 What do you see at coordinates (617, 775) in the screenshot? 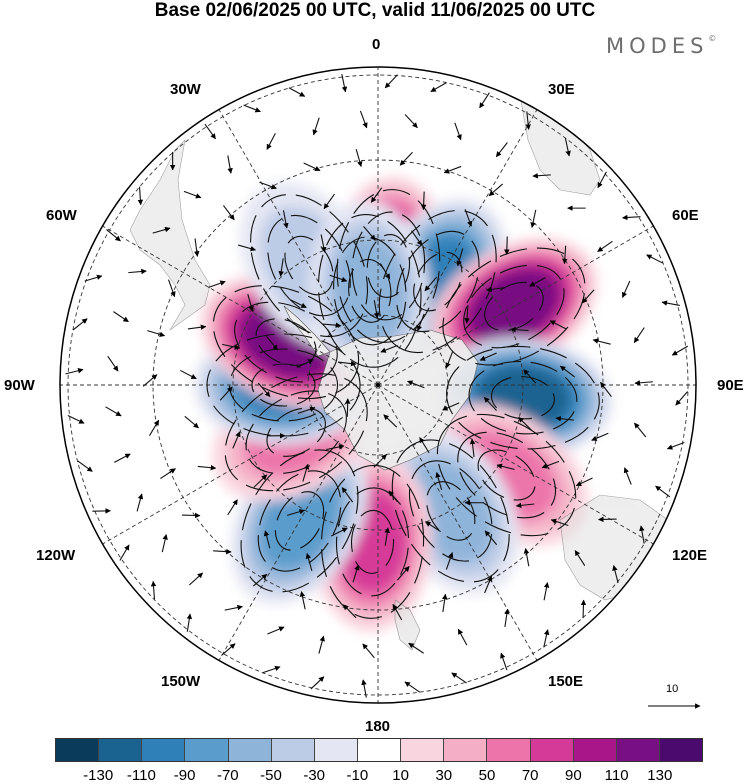
I see `colorbar-tick-label: 110` at bounding box center [617, 775].